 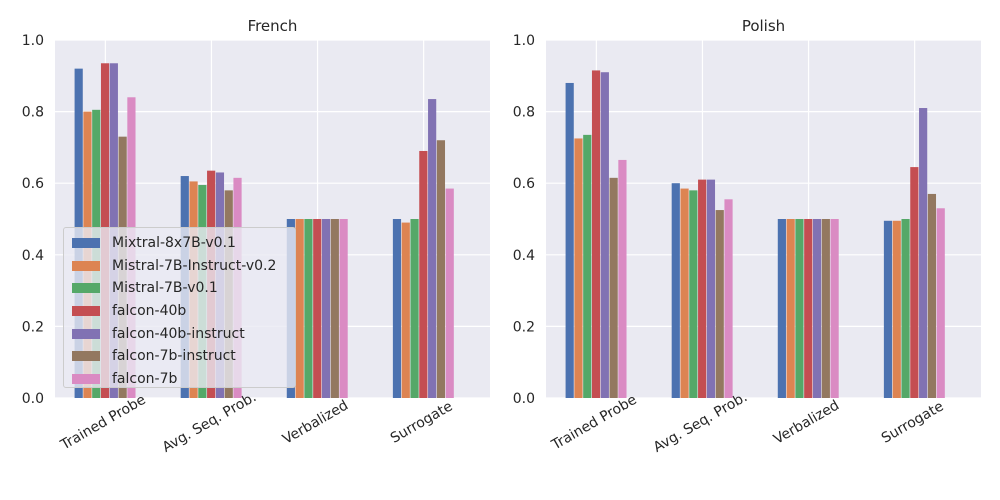 What do you see at coordinates (174, 243) in the screenshot?
I see `legend-label: Mixtral-8x7B-v0.1` at bounding box center [174, 243].